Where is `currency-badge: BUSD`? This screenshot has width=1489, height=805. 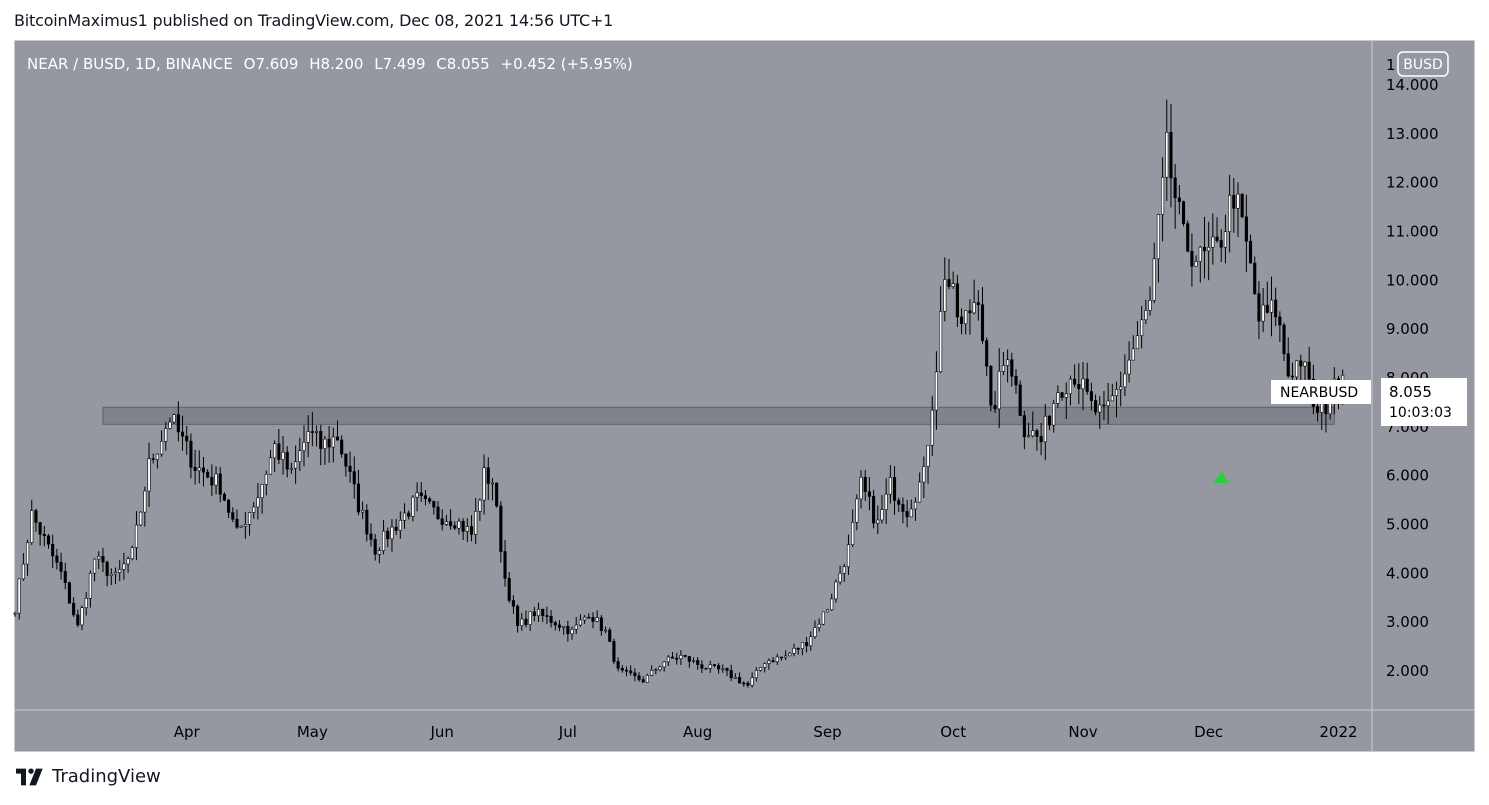 currency-badge: BUSD is located at coordinates (1423, 64).